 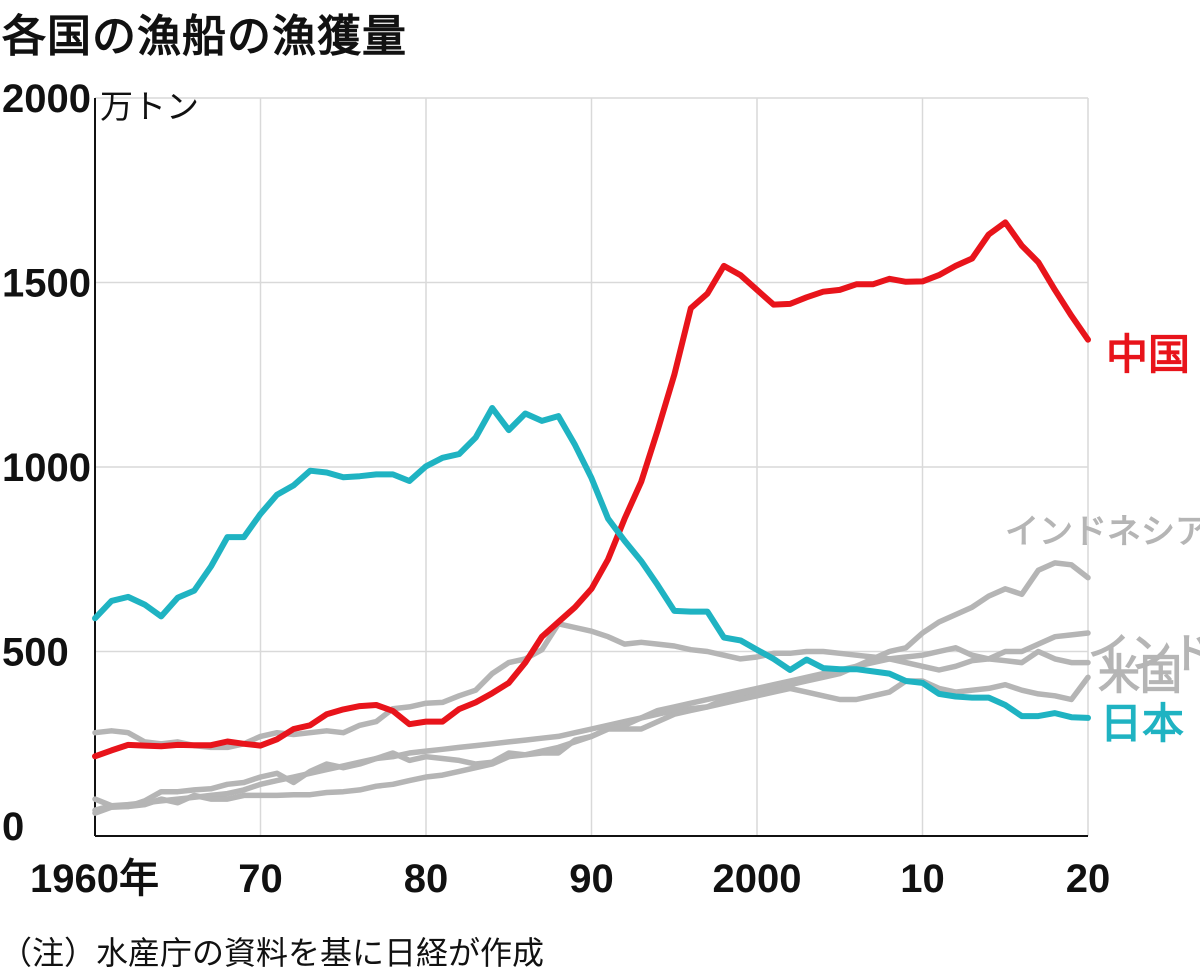 I want to click on series-line-ロシア（旧ソ連）, so click(x=591, y=686).